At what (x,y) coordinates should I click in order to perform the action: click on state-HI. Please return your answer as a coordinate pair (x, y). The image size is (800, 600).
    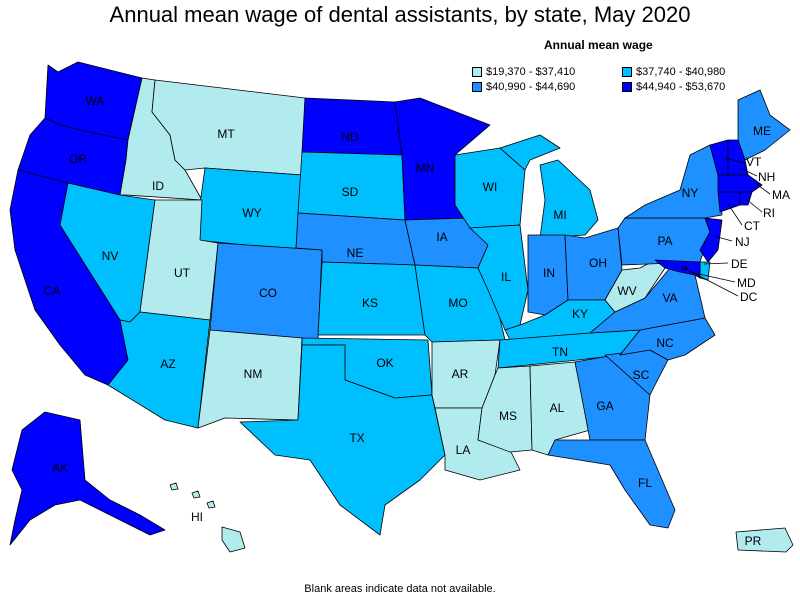
    Looking at the image, I should click on (207, 517).